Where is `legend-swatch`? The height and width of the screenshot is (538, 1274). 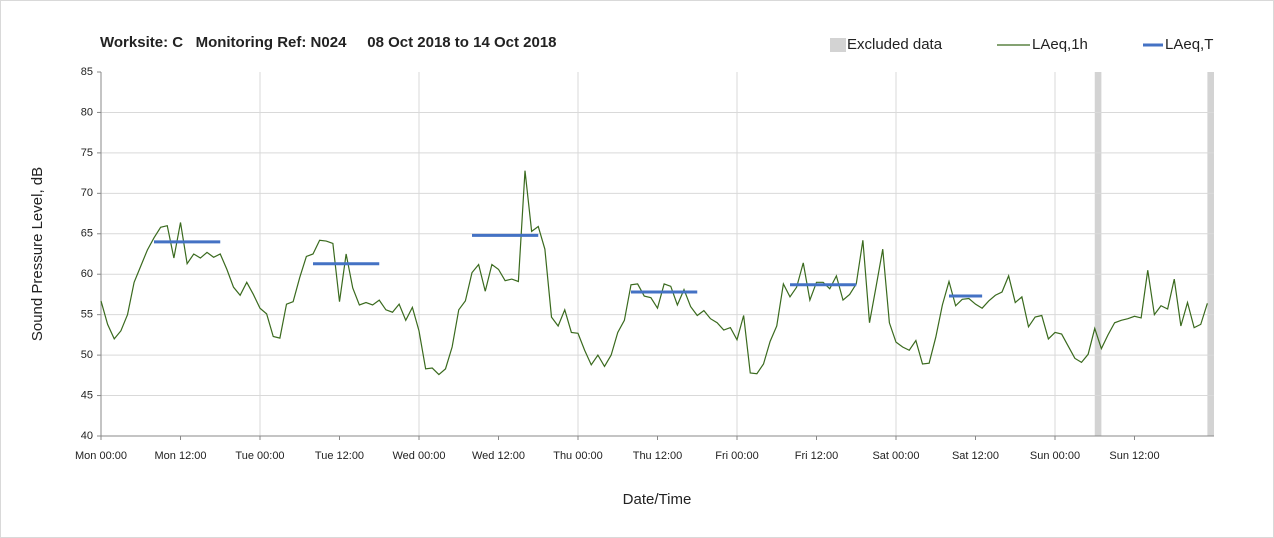 legend-swatch is located at coordinates (838, 45).